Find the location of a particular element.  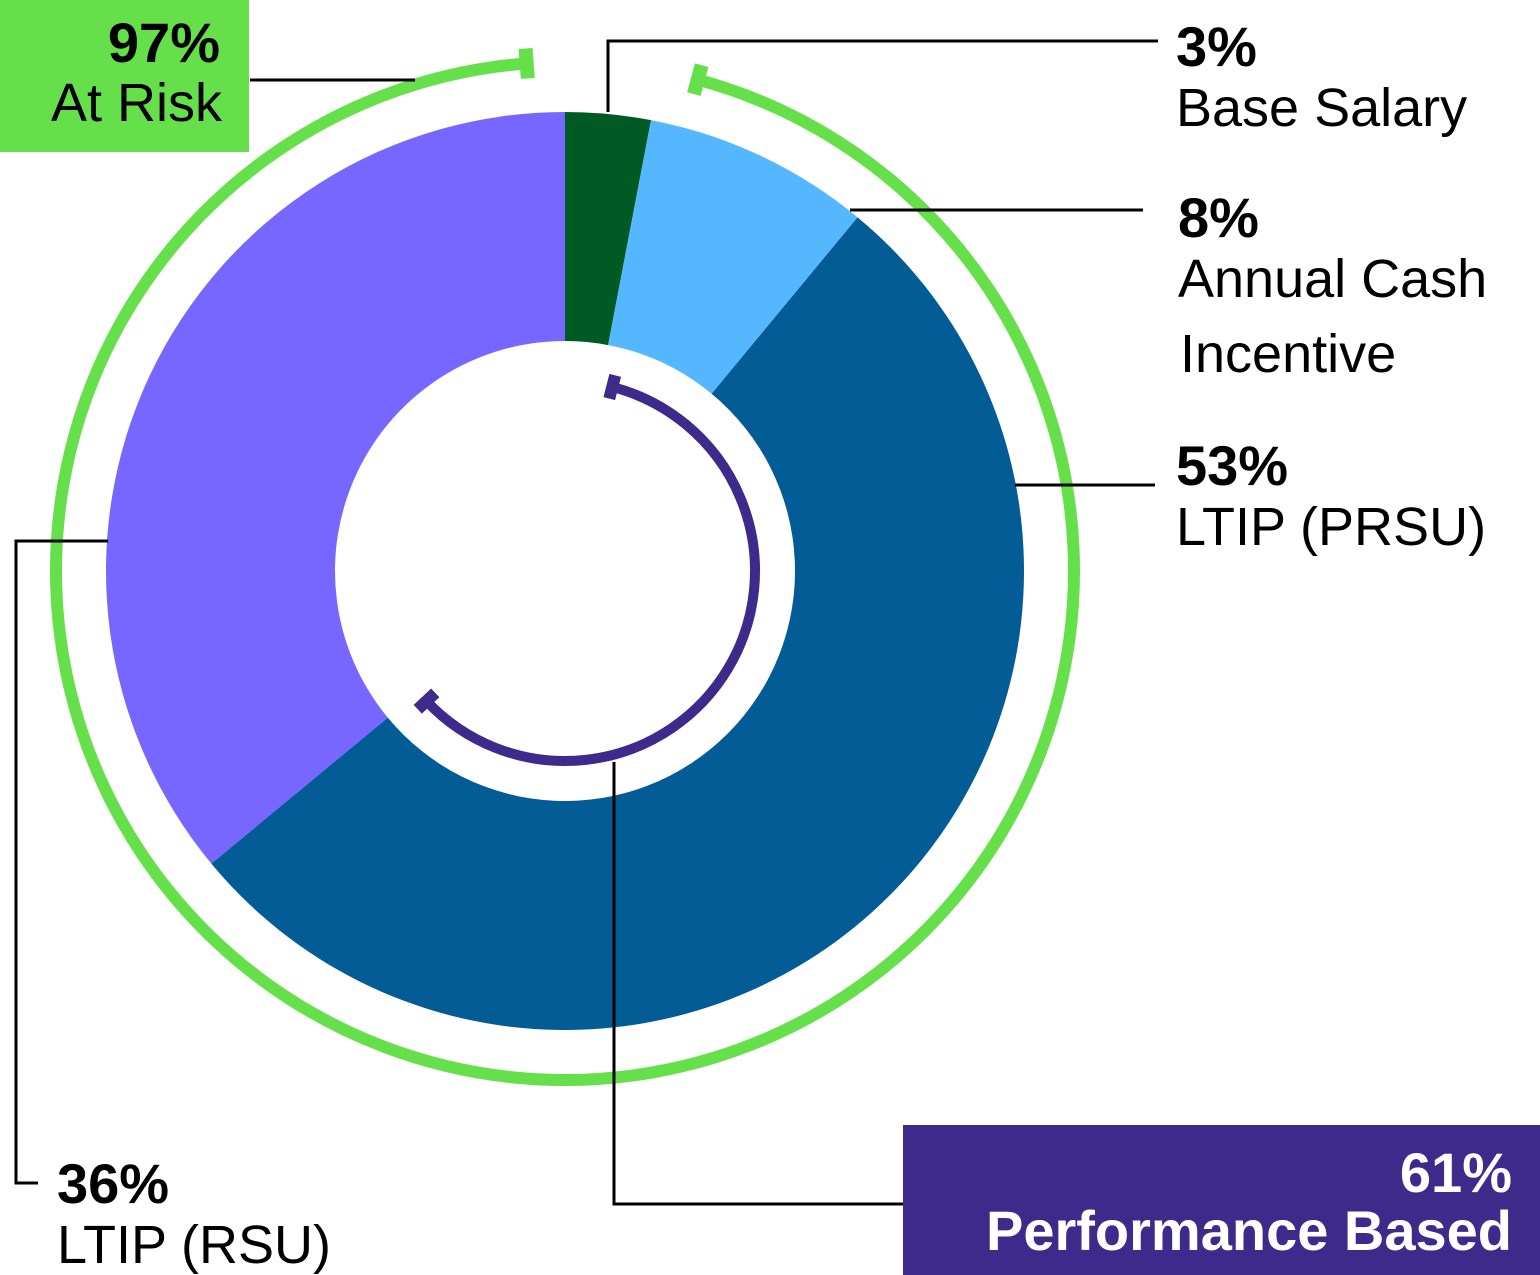

at-risk-pct: 97% is located at coordinates (164, 42).